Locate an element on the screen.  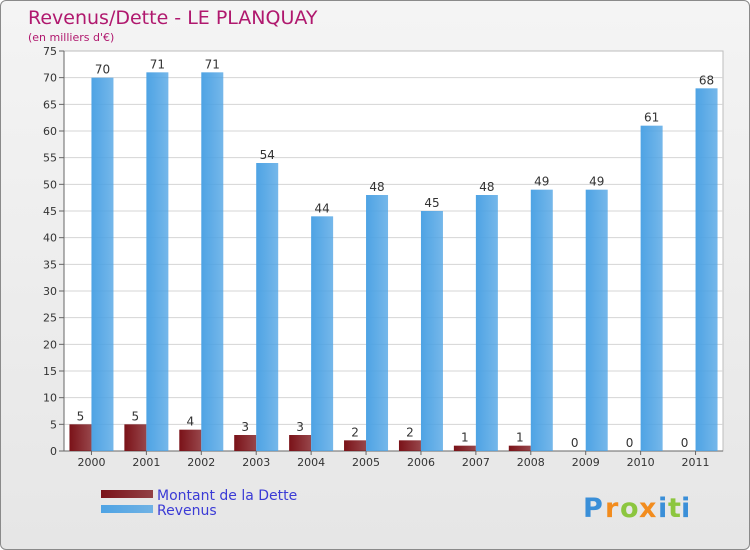
x-tick-label: 2011 is located at coordinates (696, 462).